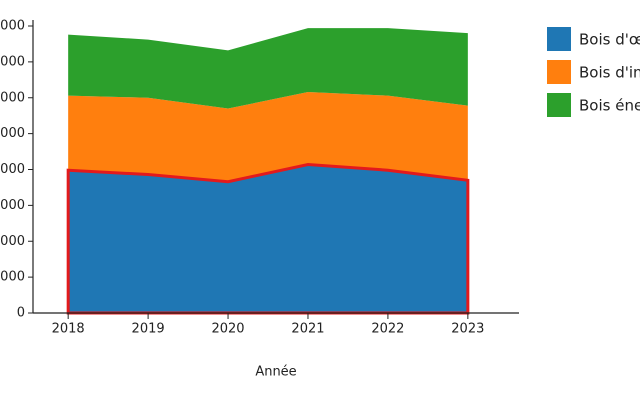 The height and width of the screenshot is (400, 640). I want to click on y-tick-label: 20000, so click(12, 169).